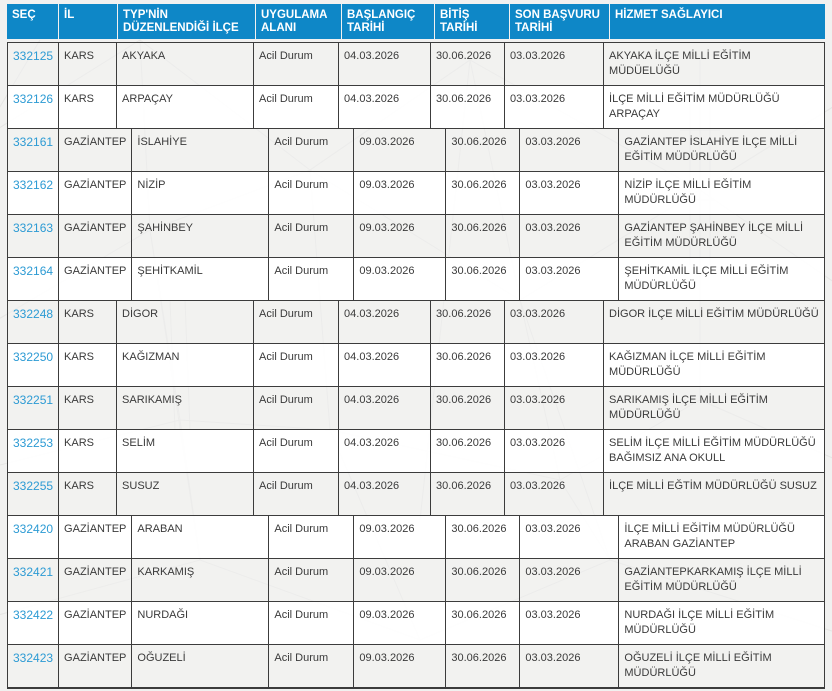 The height and width of the screenshot is (691, 832). Describe the element at coordinates (201, 193) in the screenshot. I see `cell-ilce: NİZİP` at that location.